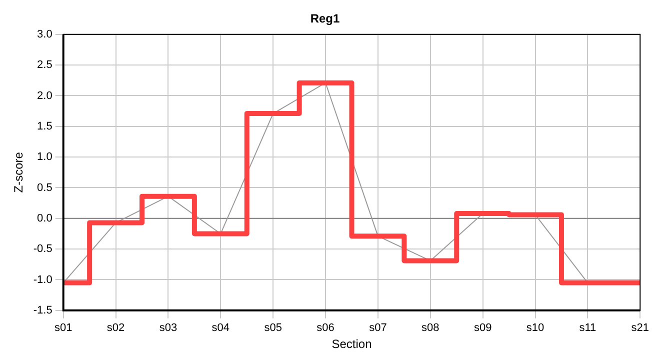 The width and height of the screenshot is (660, 360). What do you see at coordinates (221, 328) in the screenshot?
I see `x-tick-label: s04` at bounding box center [221, 328].